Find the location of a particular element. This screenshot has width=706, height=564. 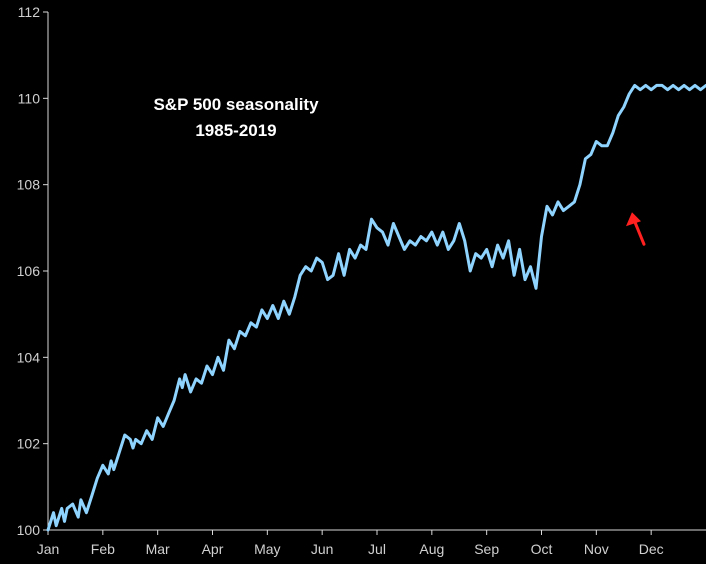

x-tick-label: Dec is located at coordinates (651, 549).